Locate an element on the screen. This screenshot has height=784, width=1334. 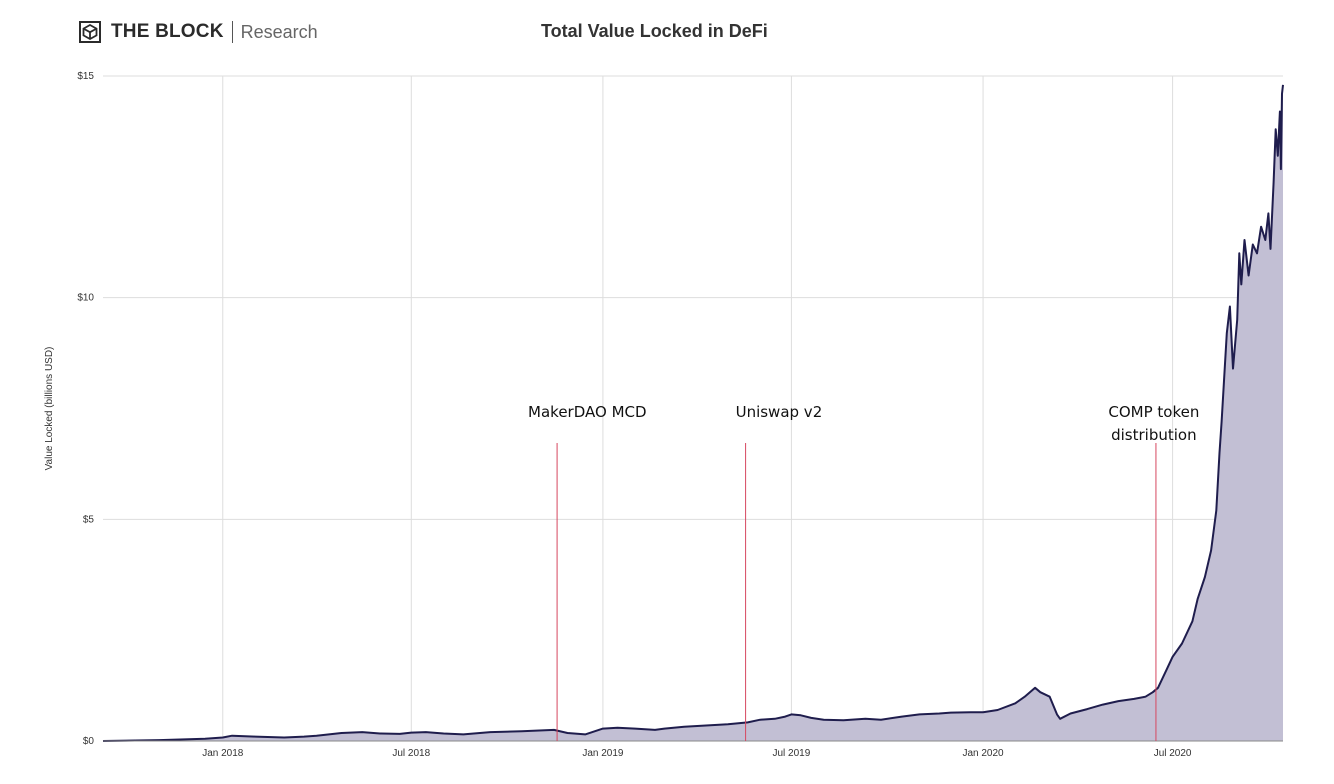
x-tick-label: Jan 2019 is located at coordinates (603, 753).